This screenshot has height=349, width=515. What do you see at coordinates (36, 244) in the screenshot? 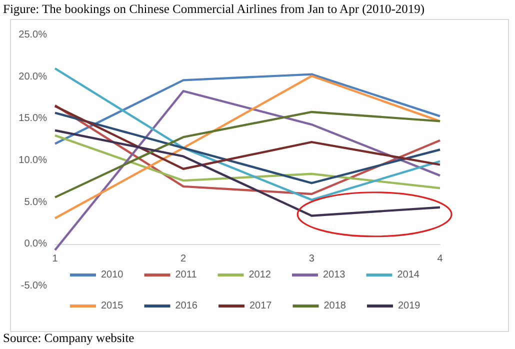
I see `y-tick-label: 0.0%` at bounding box center [36, 244].